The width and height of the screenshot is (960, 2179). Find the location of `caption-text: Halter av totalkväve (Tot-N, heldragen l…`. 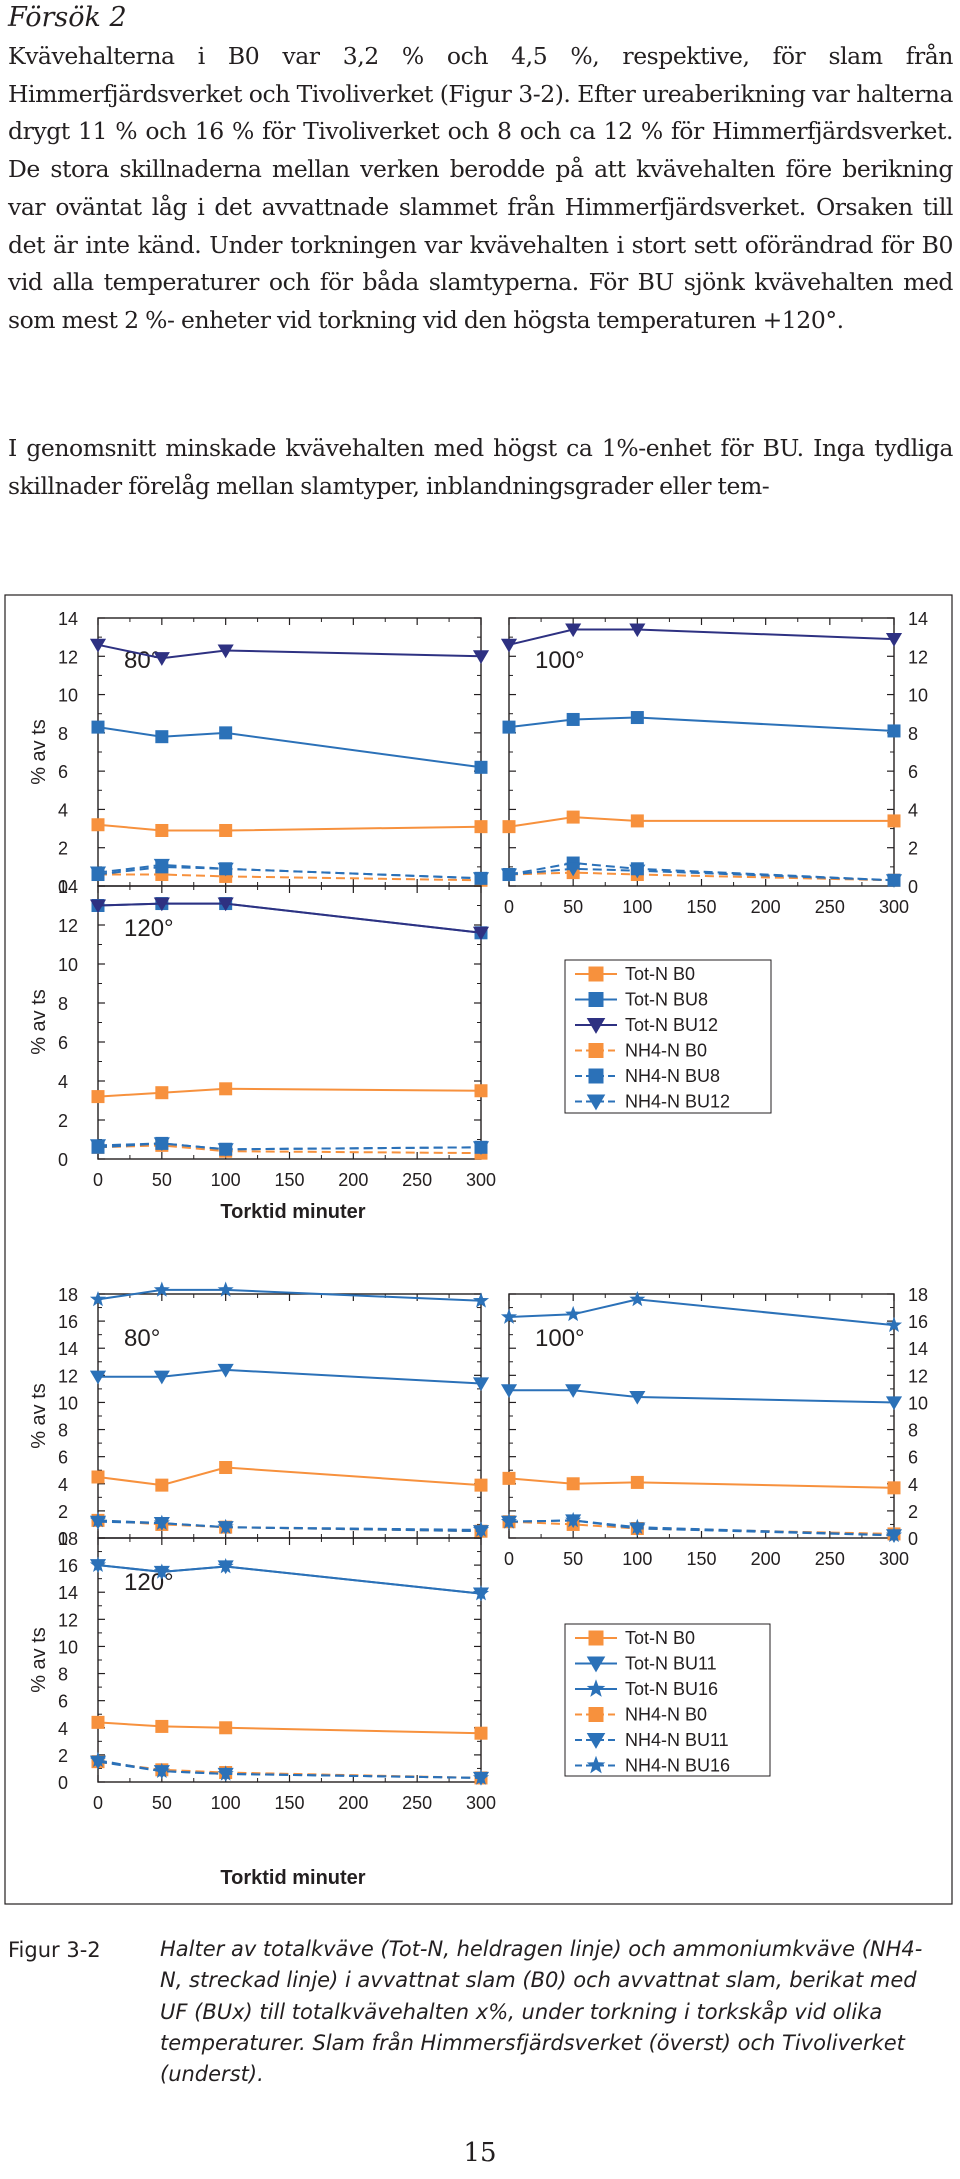

caption-text: Halter av totalkväve (Tot-N, heldragen l… is located at coordinates (541, 2012).